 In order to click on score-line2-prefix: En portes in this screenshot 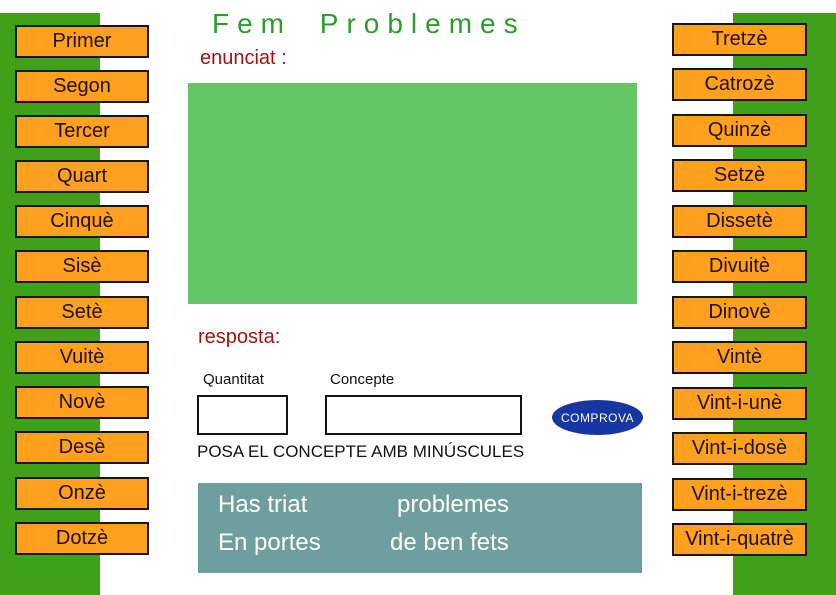, I will do `click(269, 542)`.